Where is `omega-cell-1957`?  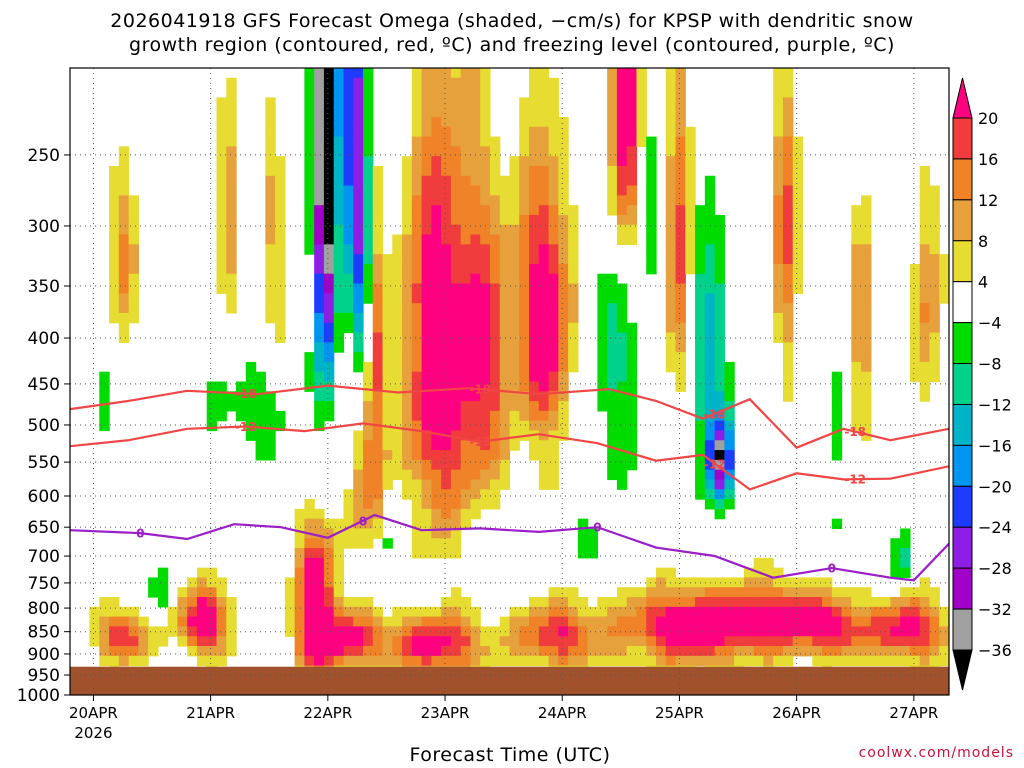
omega-cell-1957 is located at coordinates (700, 249).